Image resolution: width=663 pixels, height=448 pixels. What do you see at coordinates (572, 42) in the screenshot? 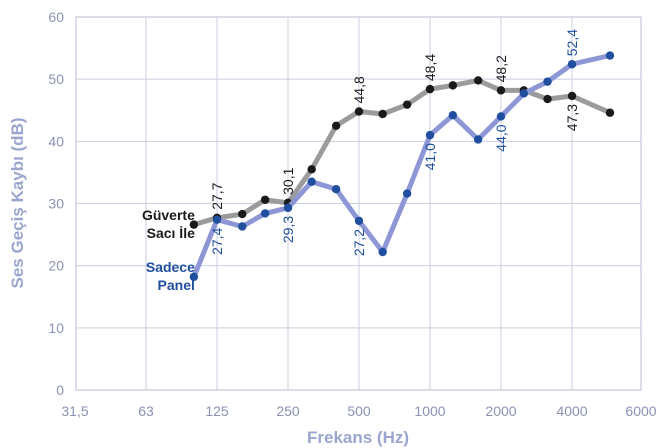
I see `data-label: 52,4` at bounding box center [572, 42].